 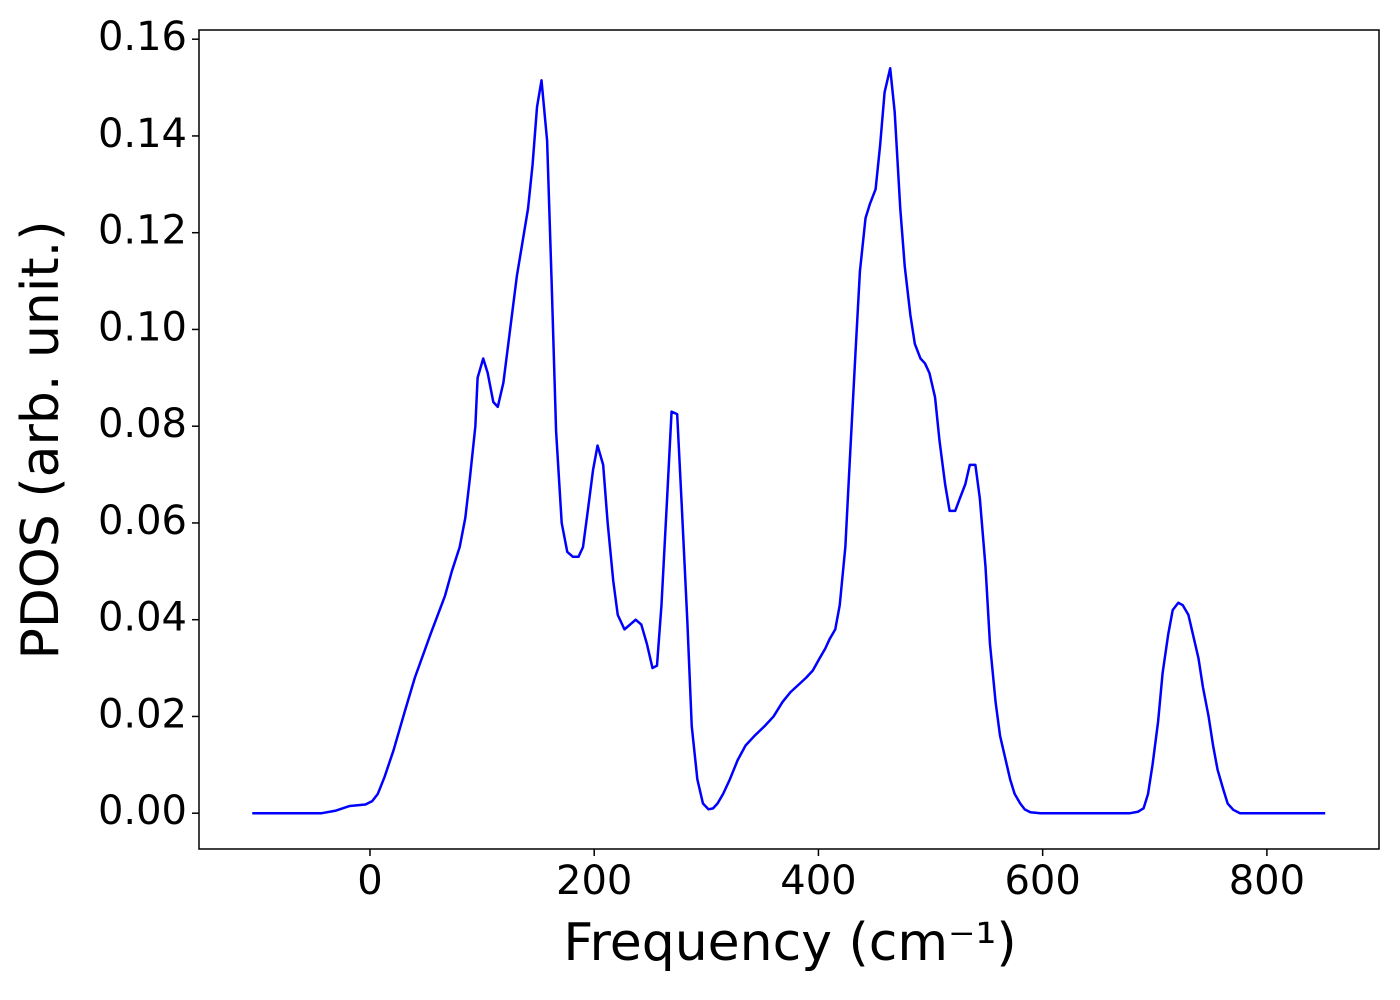 I want to click on x-tick-label: 600, so click(x=1042, y=881).